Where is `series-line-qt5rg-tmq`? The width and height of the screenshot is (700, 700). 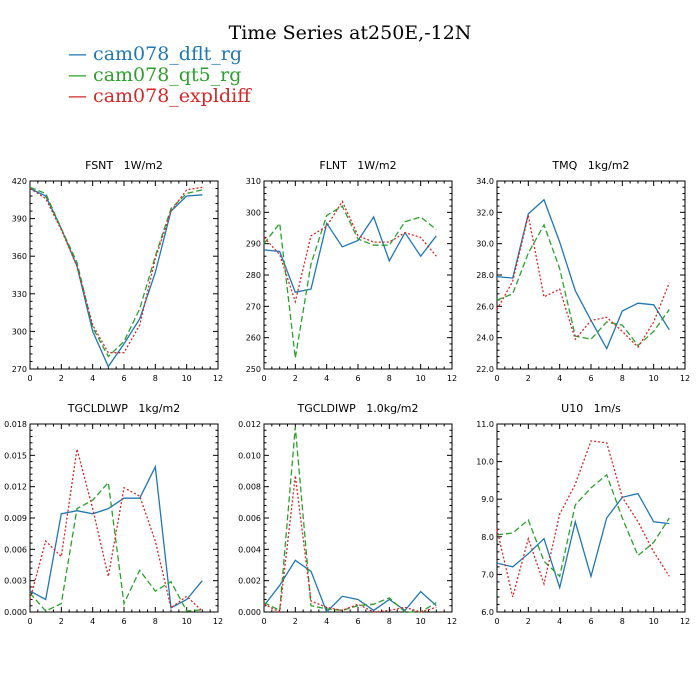 series-line-qt5rg-tmq is located at coordinates (583, 285).